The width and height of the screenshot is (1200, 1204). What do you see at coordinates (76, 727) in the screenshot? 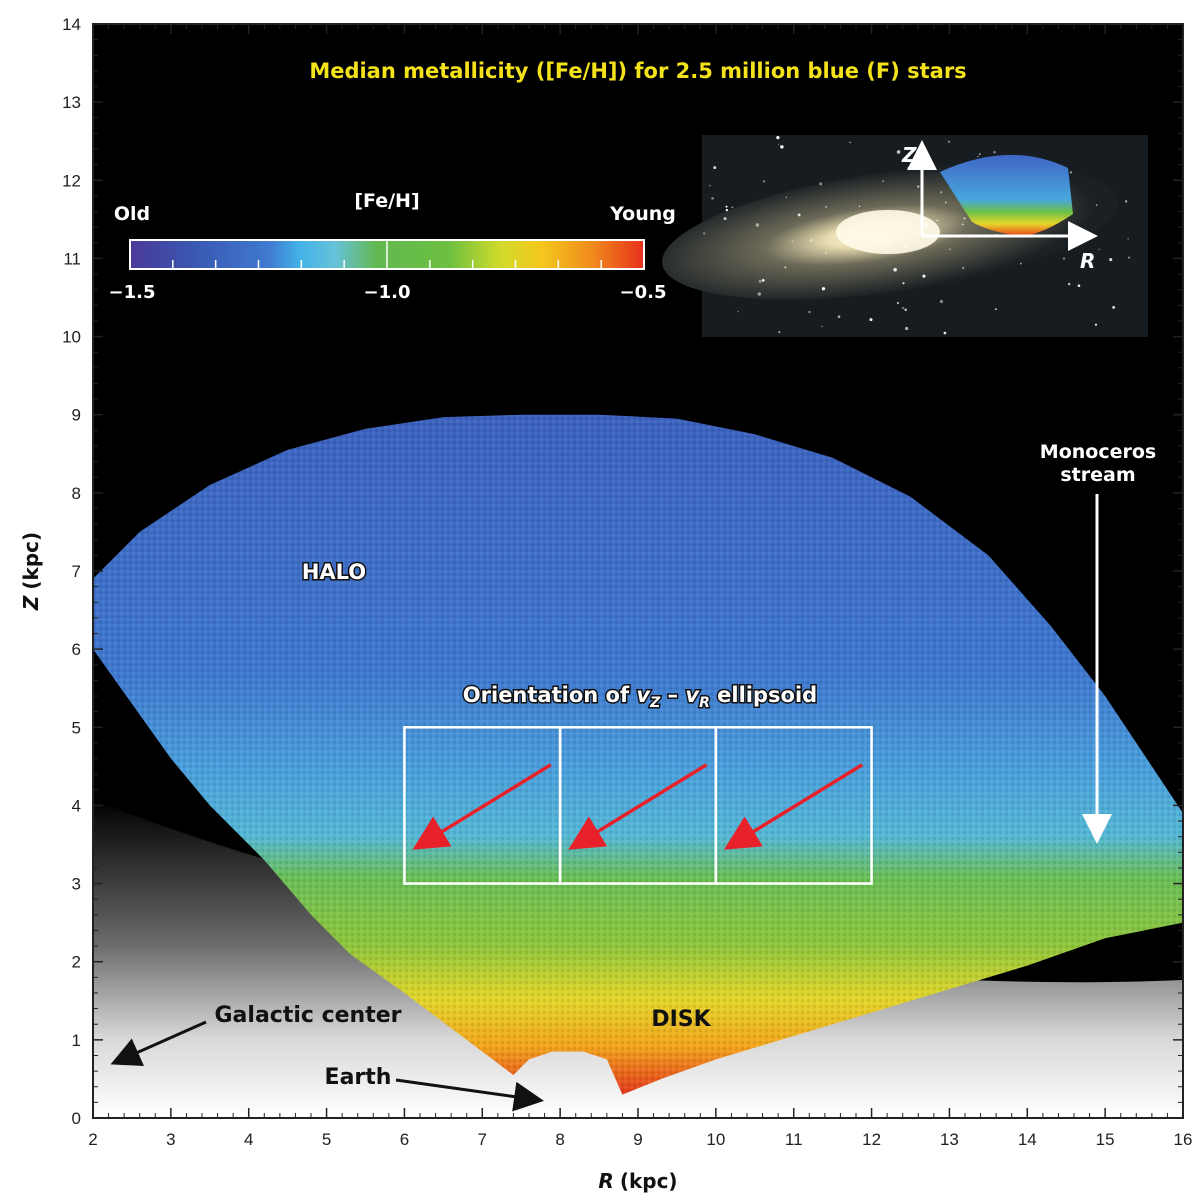
I see `y-tick-label: 5` at bounding box center [76, 727].